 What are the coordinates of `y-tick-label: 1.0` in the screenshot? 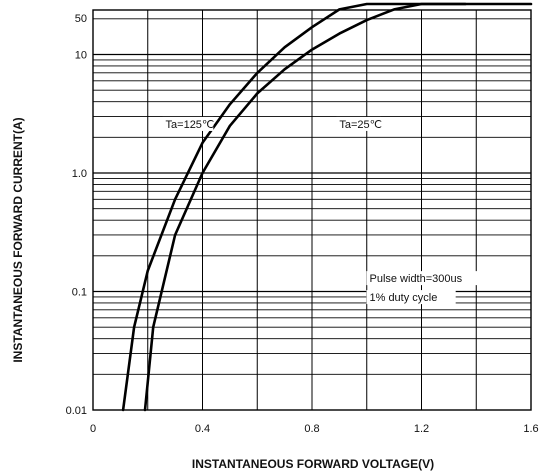 It's located at (79, 174).